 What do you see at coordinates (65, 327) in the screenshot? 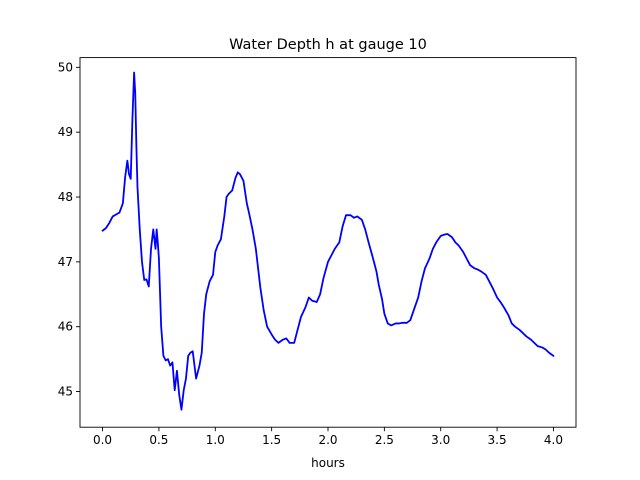
I see `y-tick-label: 46` at bounding box center [65, 327].